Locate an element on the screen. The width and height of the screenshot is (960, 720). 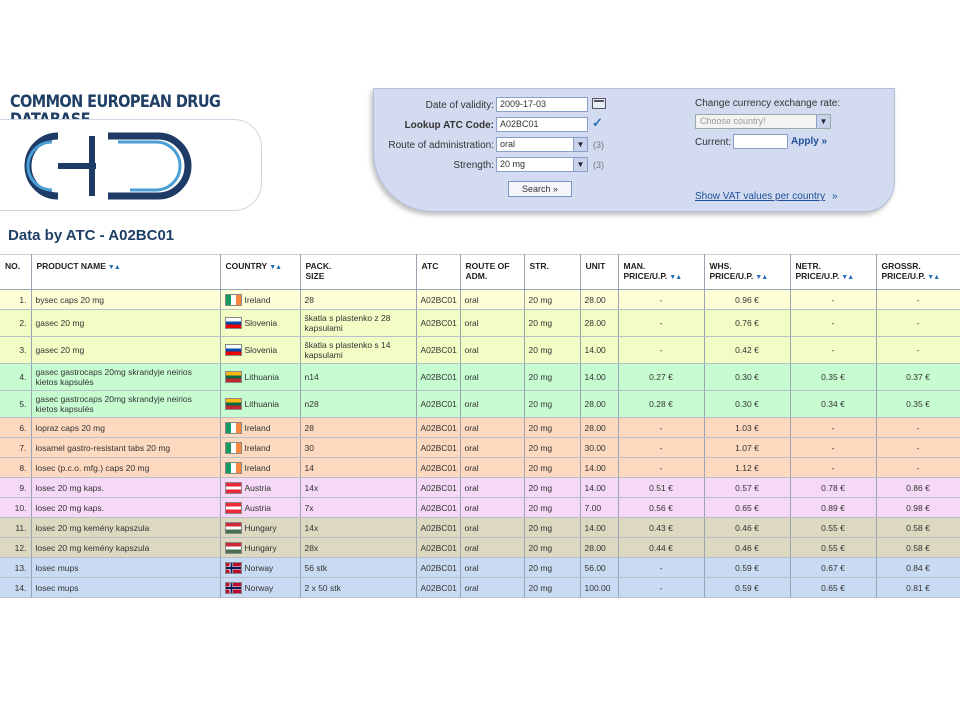
date-row: Date of validity: 2009-17-03 is located at coordinates (524, 106).